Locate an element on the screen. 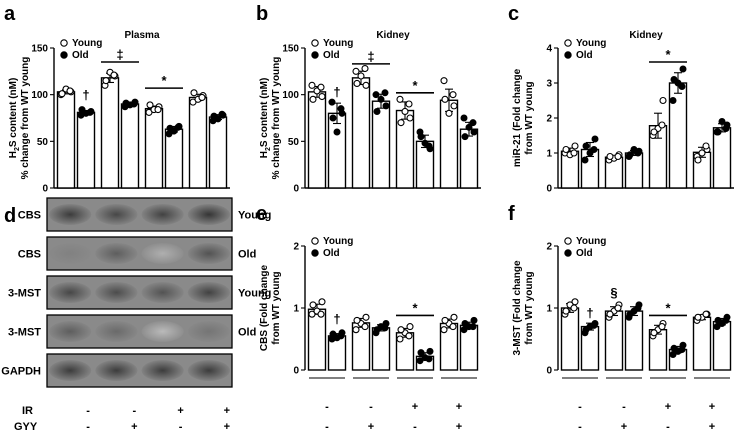  blot-row-1: CBS Young is located at coordinates (144, 214).